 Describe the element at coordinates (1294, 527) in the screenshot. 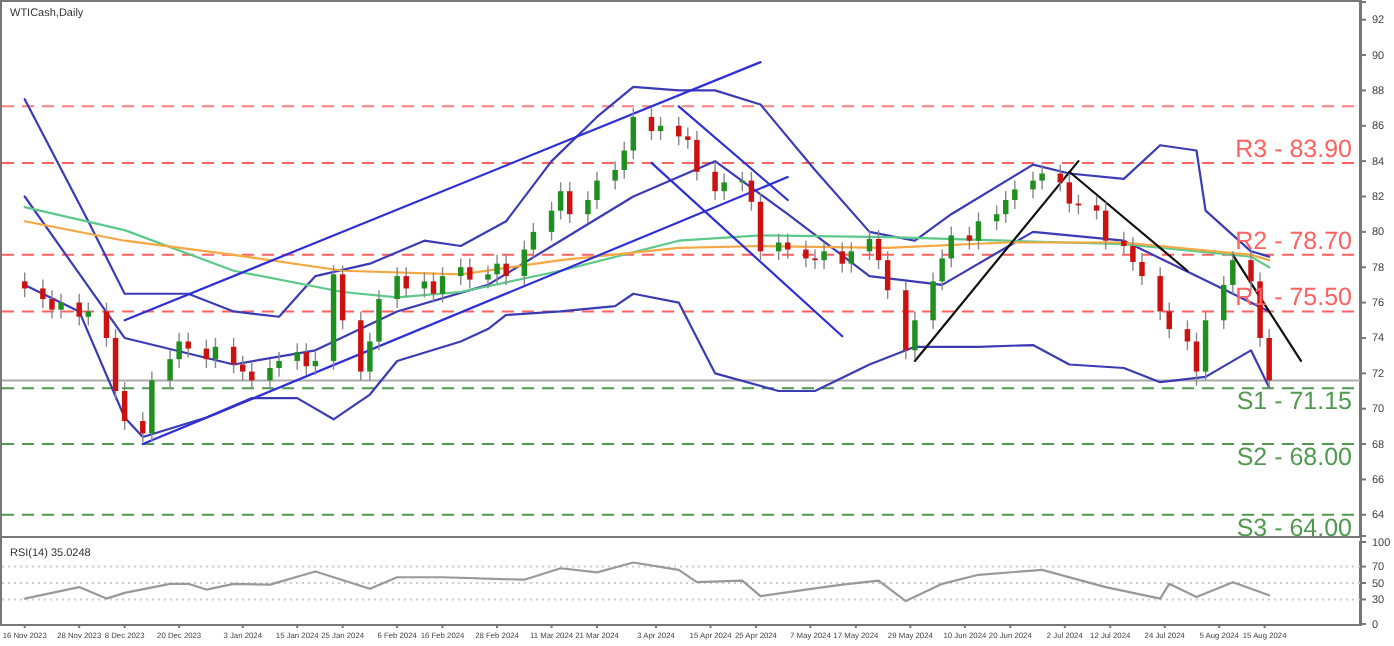

I see `ref-line-label: S3 - 64.00` at that location.